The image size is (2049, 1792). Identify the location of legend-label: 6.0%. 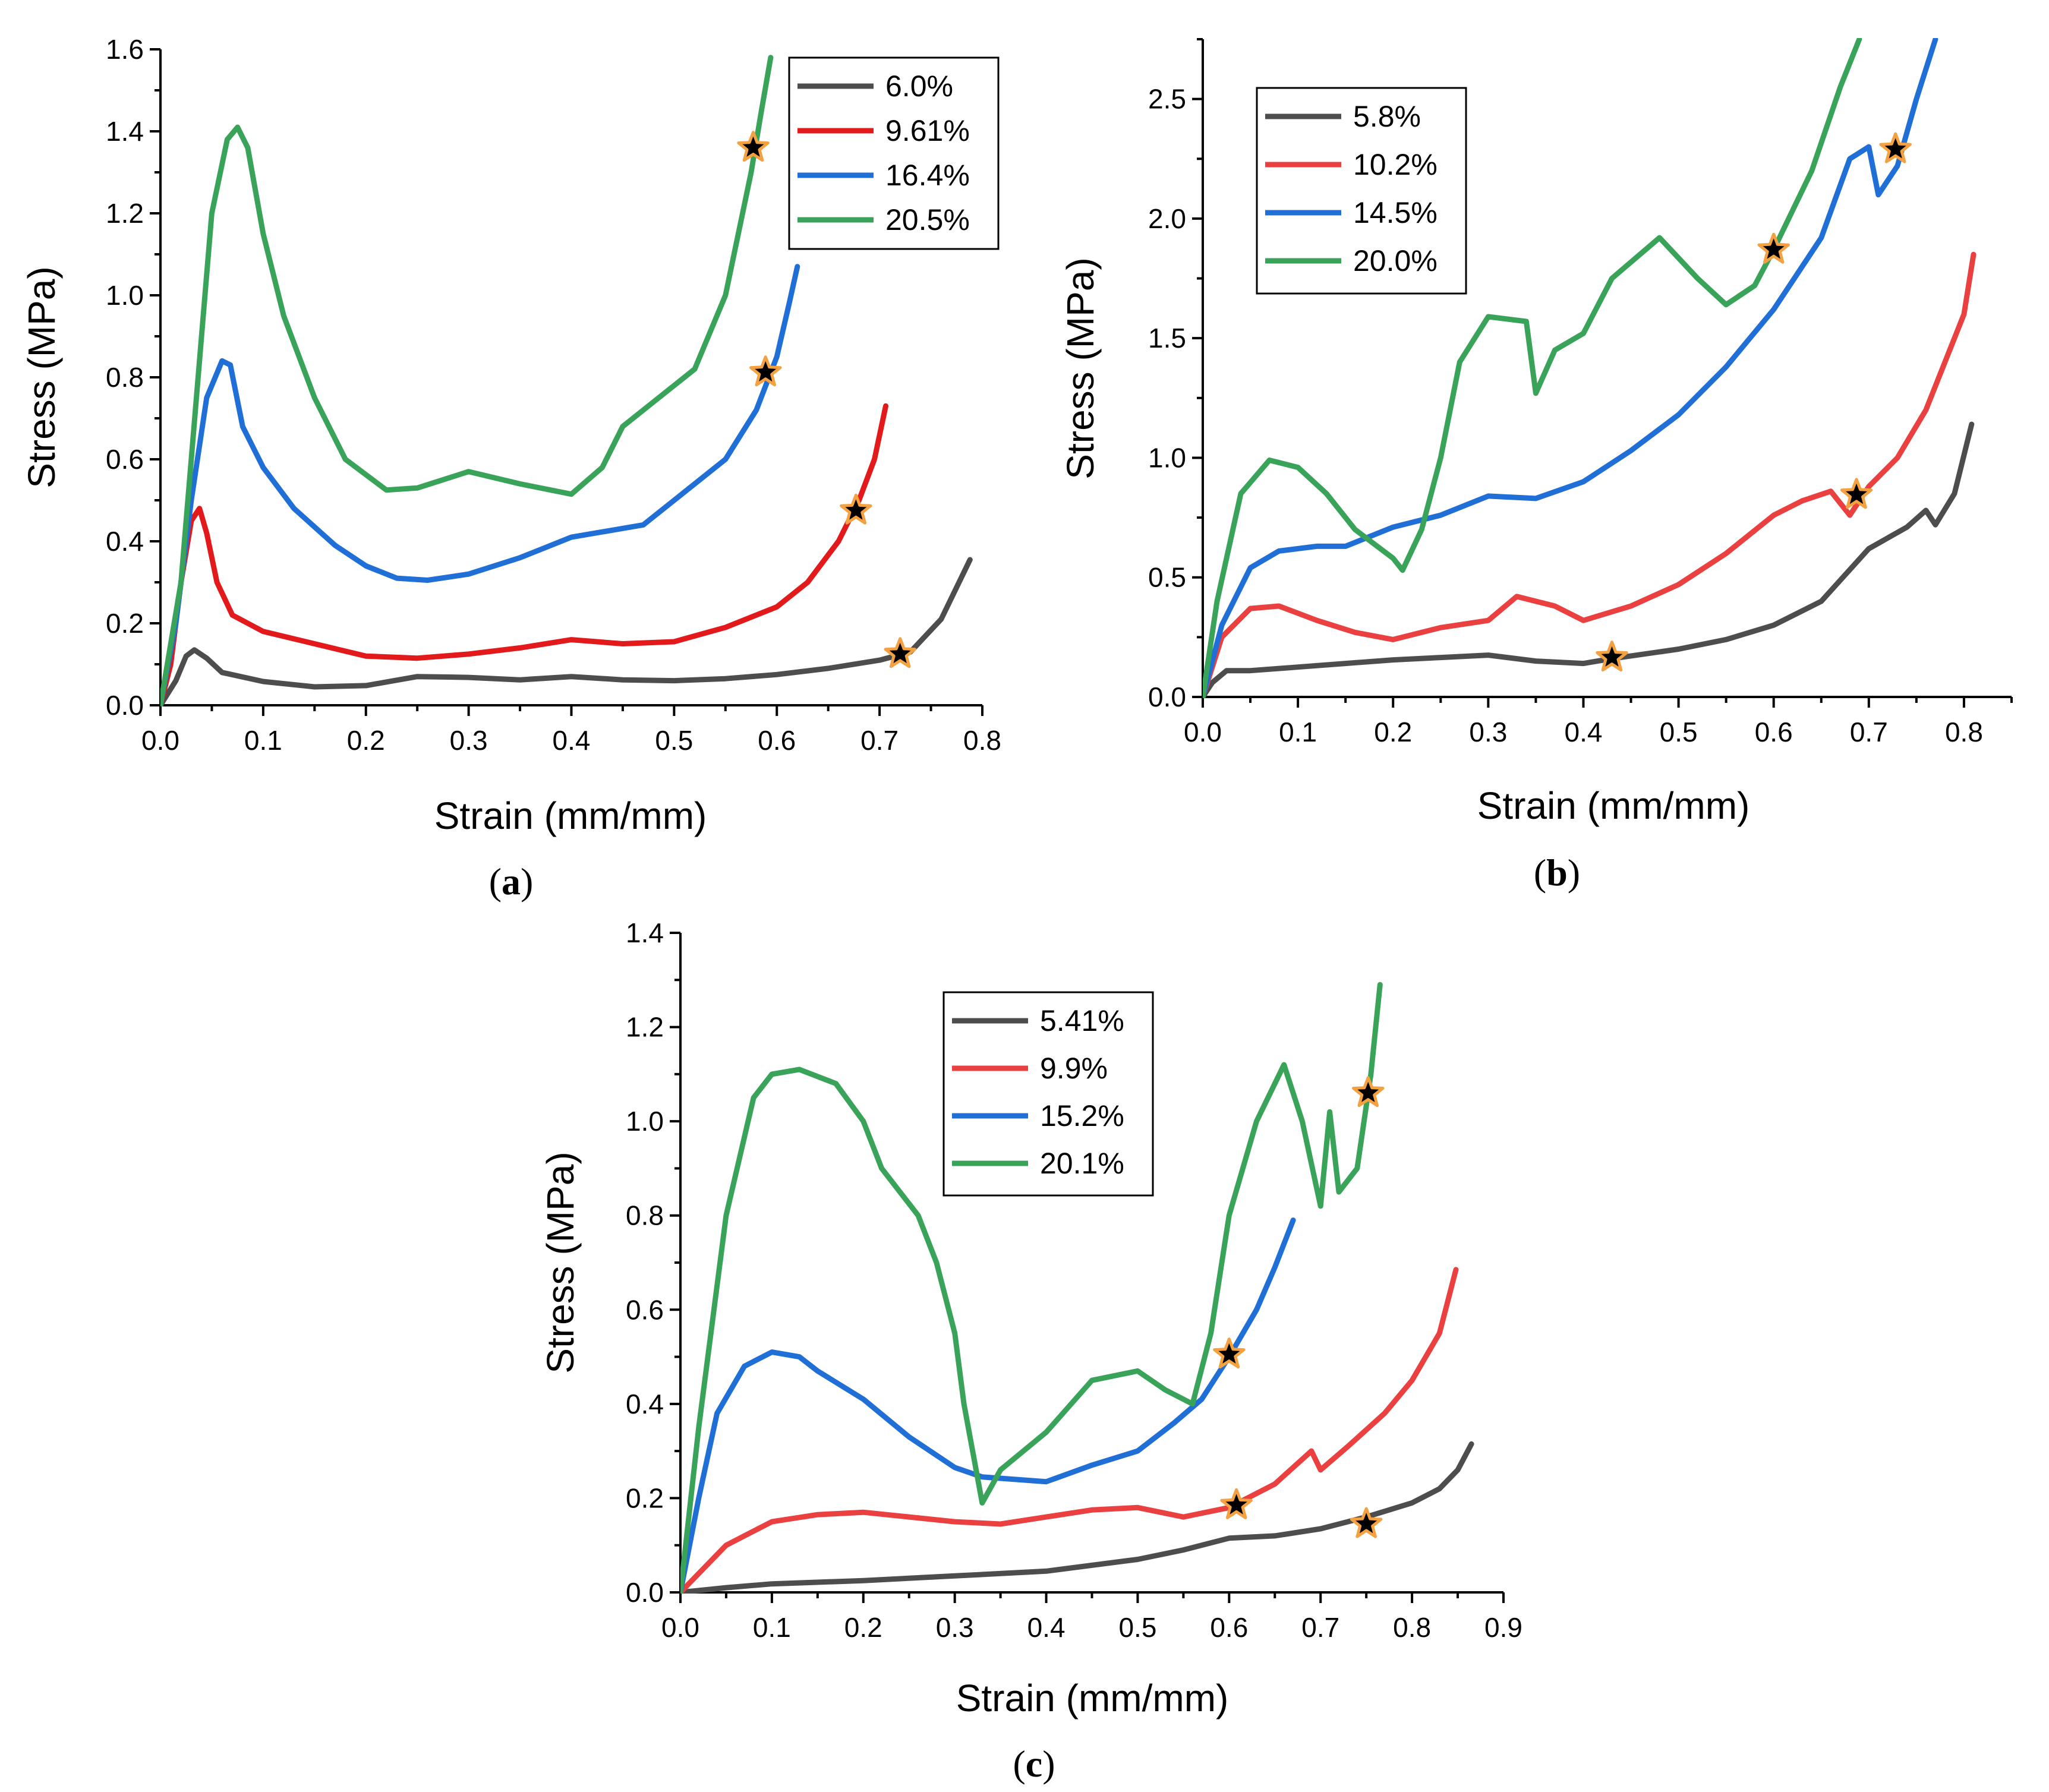
(919, 86).